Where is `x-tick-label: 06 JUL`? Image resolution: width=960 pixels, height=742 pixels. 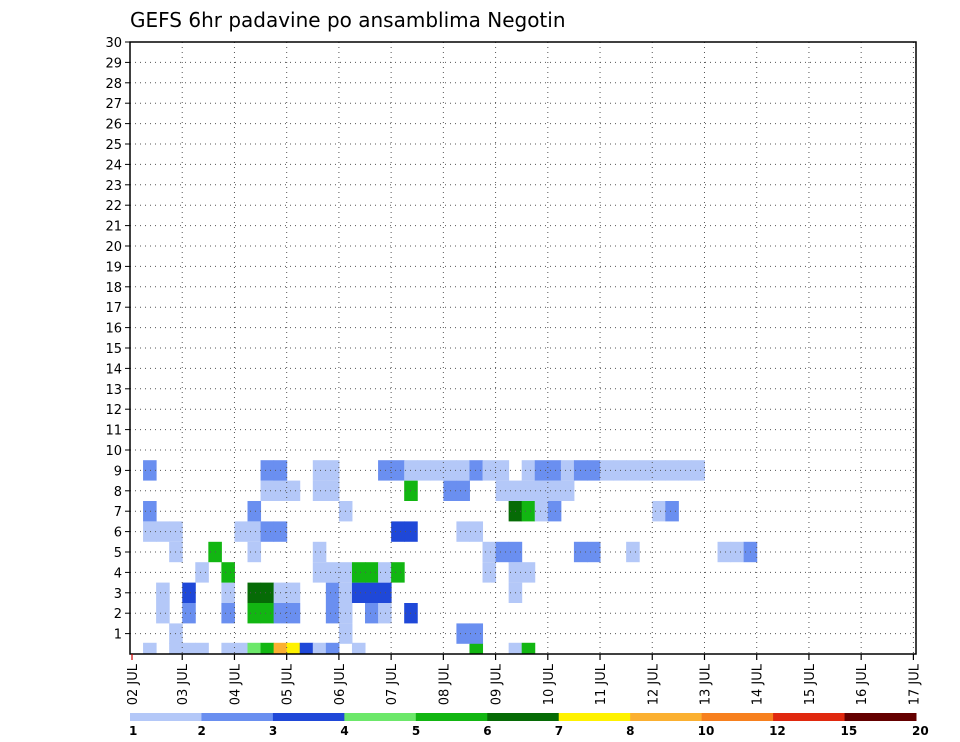 x-tick-label: 06 JUL is located at coordinates (340, 684).